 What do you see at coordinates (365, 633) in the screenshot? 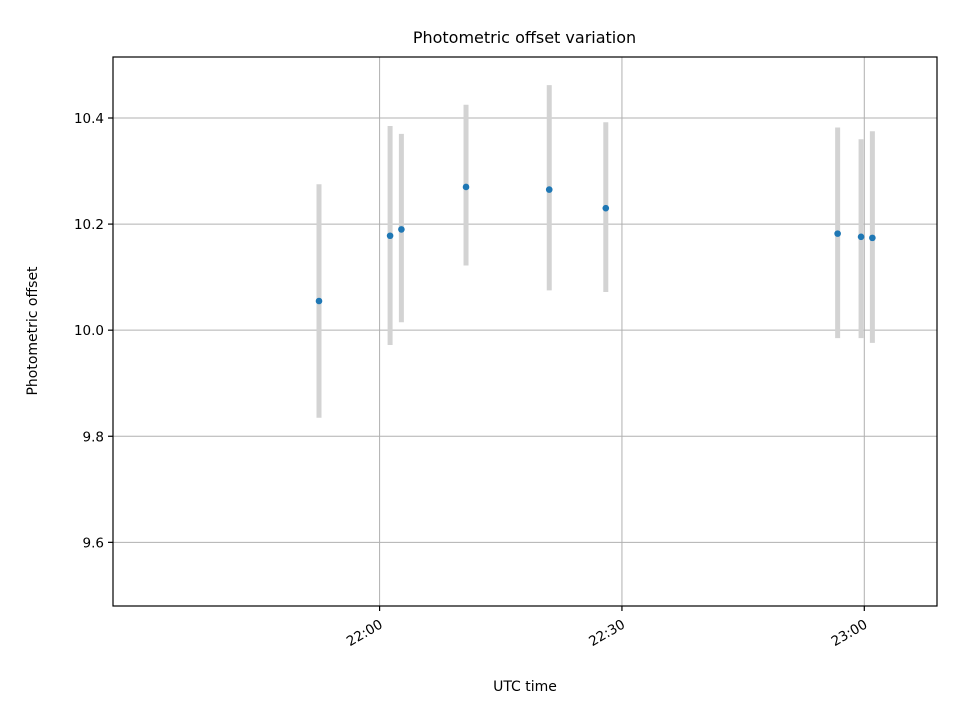
I see `x-tick-label: 22:00` at bounding box center [365, 633].